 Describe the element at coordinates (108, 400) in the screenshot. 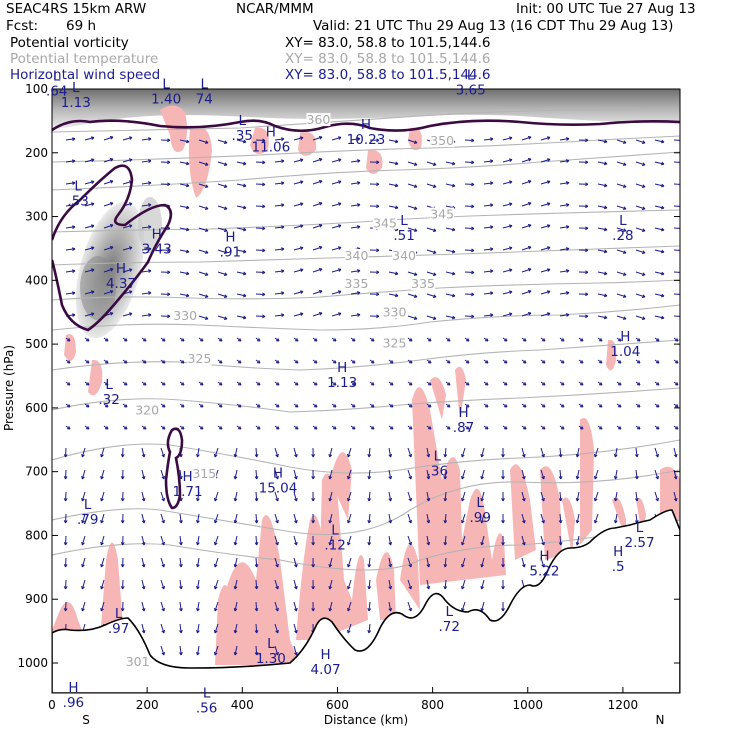

I see `extremum-value: .32` at that location.